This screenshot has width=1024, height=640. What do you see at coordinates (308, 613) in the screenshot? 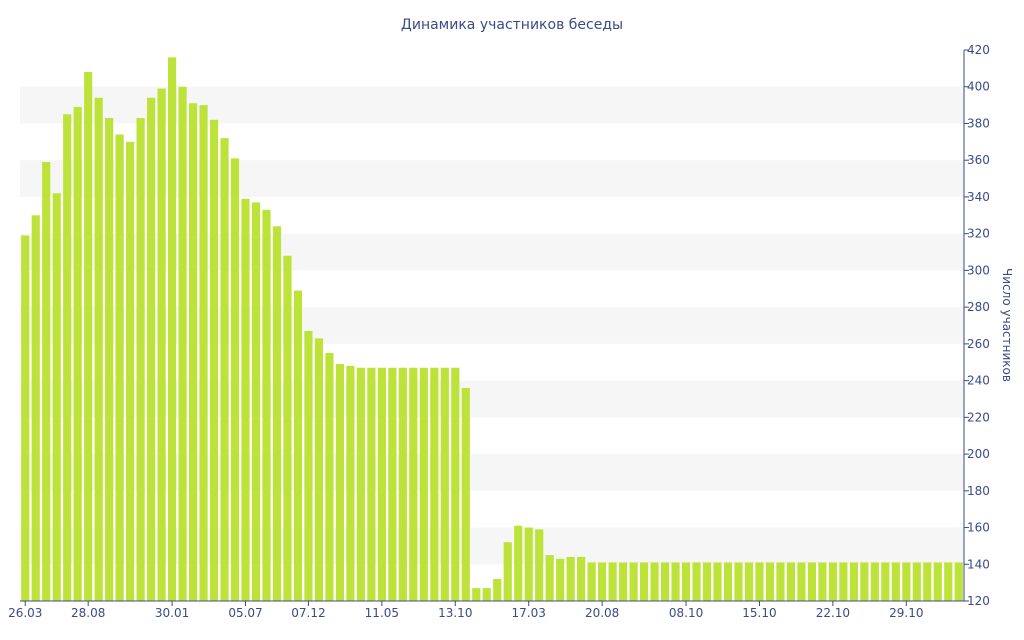
I see `x-tick-label: 07.12` at bounding box center [308, 613].